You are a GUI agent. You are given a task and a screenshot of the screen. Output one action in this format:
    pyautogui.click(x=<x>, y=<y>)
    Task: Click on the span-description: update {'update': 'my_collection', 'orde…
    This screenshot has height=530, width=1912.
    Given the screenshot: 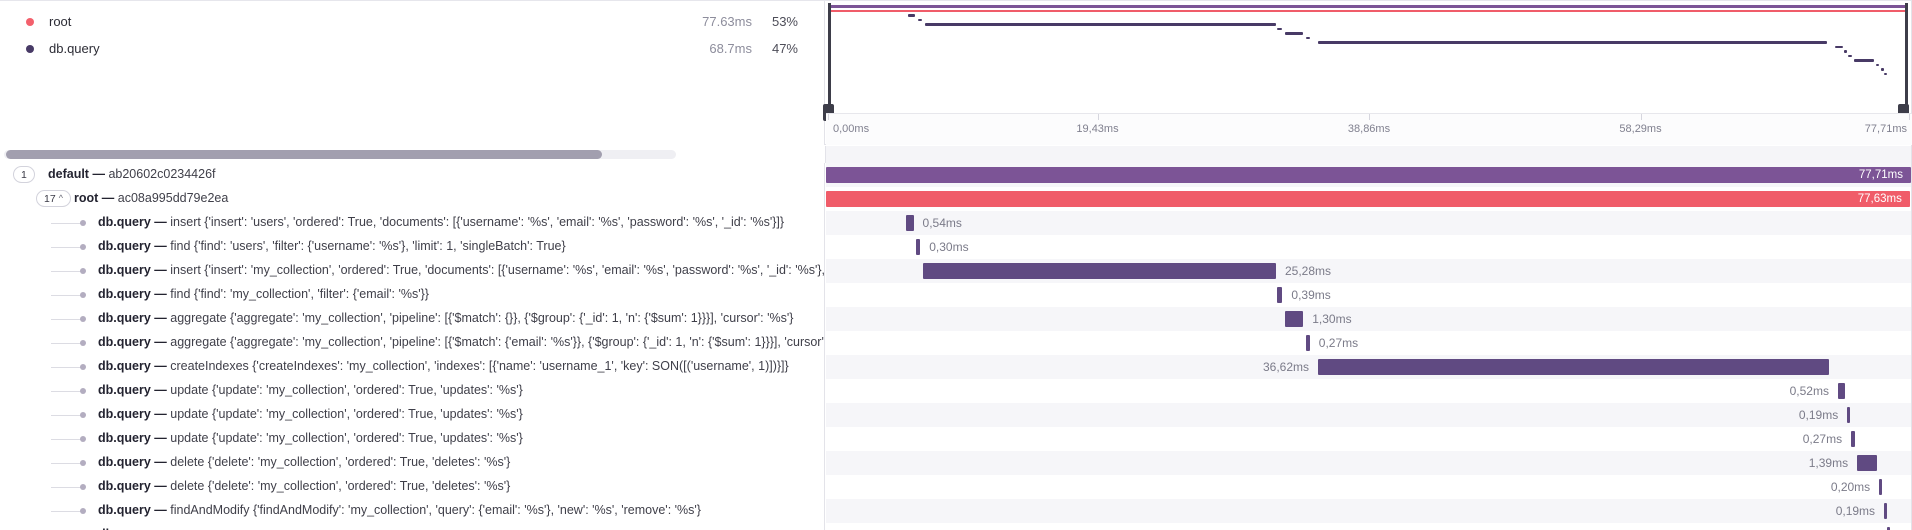 What is the action you would take?
    pyautogui.click(x=346, y=390)
    